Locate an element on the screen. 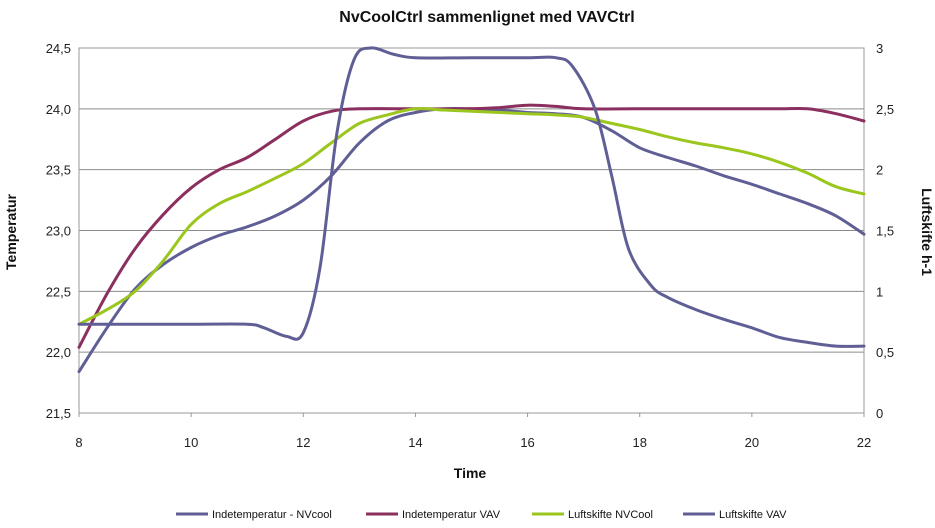 The height and width of the screenshot is (528, 935). legend-label: Indetemperatur VAV is located at coordinates (451, 515).